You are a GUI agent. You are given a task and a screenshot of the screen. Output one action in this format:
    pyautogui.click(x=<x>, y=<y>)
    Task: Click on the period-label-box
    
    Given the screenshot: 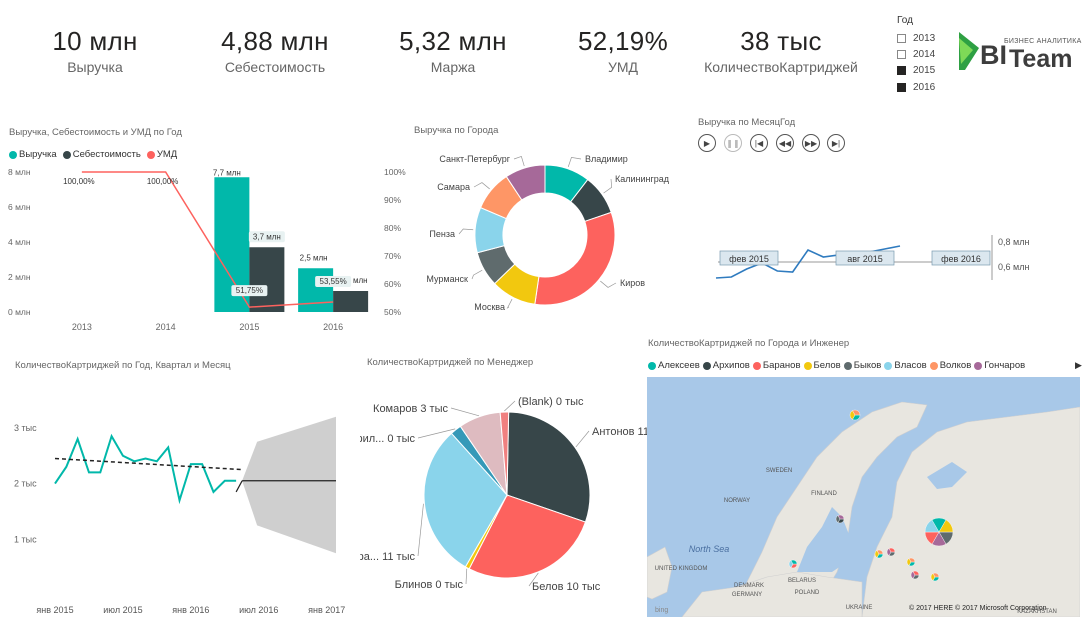 What is the action you would take?
    pyautogui.click(x=749, y=258)
    